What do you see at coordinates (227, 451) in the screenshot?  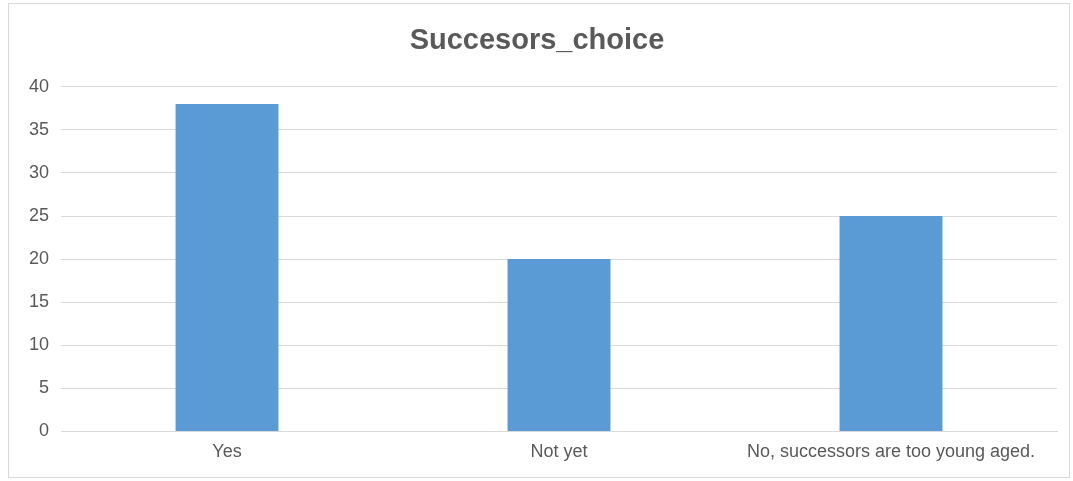 I see `x-tick-label: Yes` at bounding box center [227, 451].